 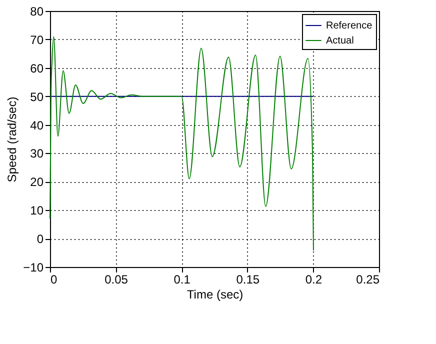 I want to click on x-tick-label: 0, so click(x=54, y=279).